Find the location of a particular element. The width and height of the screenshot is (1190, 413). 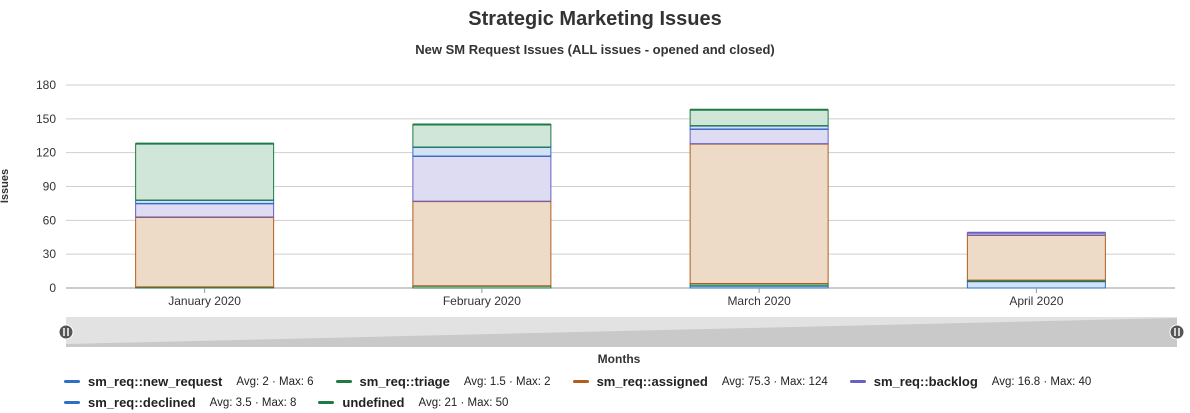

y-tick-label: 90 is located at coordinates (50, 187).